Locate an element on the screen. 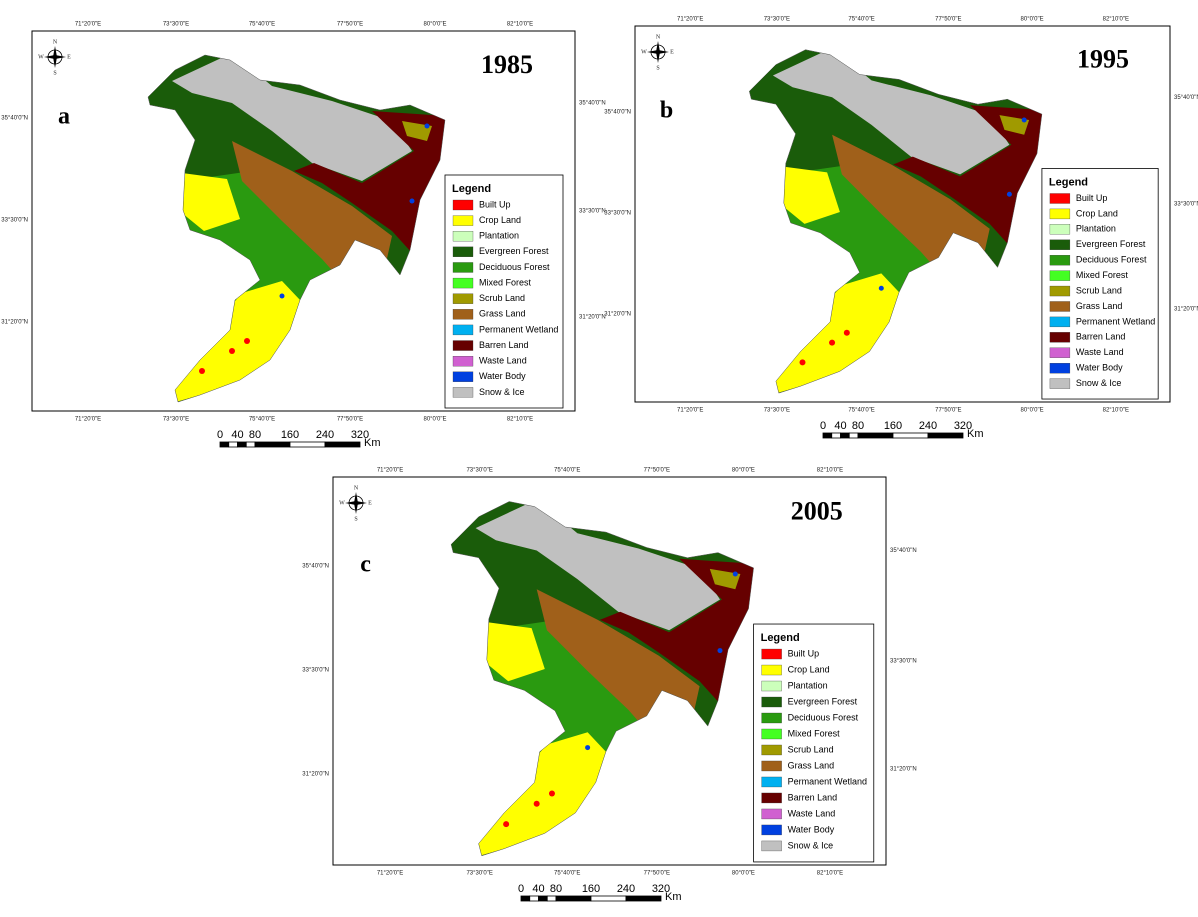 Image resolution: width=1198 pixels, height=917 pixels. scale-unit: Km is located at coordinates (975, 434).